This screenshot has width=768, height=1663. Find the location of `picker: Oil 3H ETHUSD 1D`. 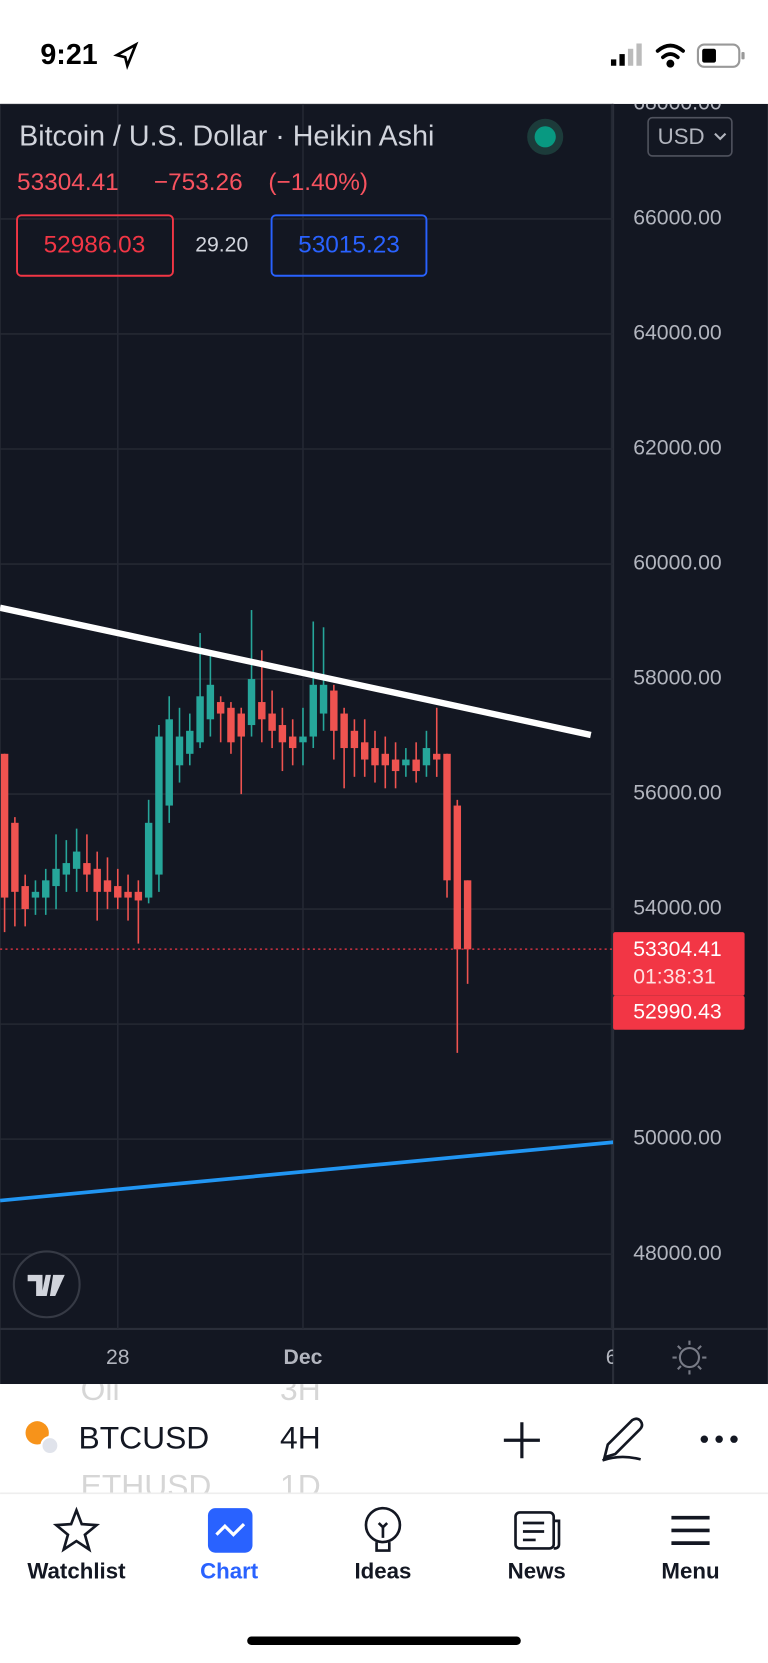

picker: Oil 3H ETHUSD 1D is located at coordinates (201, 1437).